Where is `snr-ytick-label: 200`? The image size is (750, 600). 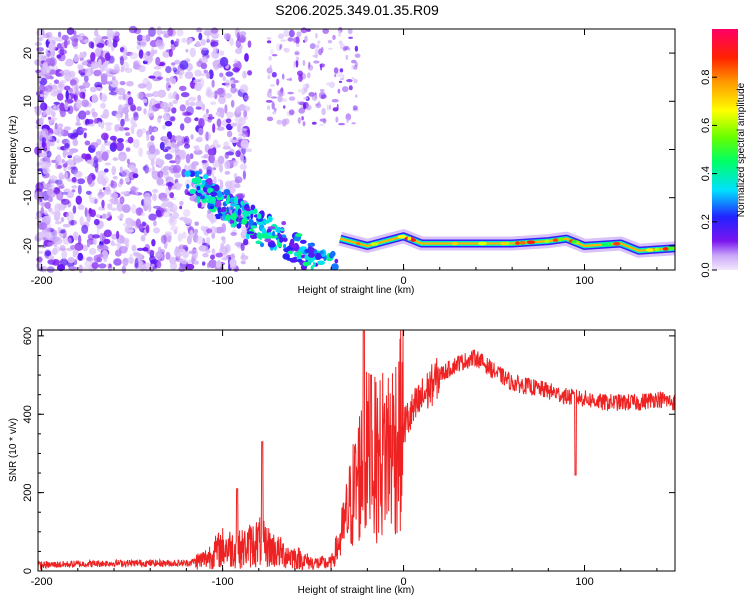 snr-ytick-label: 200 is located at coordinates (28, 492).